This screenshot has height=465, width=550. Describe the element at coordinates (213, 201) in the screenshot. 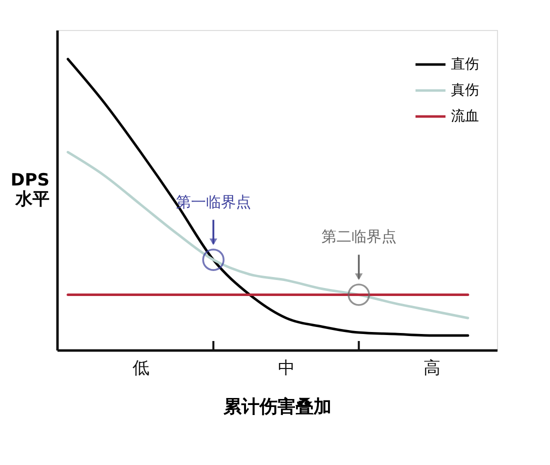

I see `annotation: 第一临界点` at that location.